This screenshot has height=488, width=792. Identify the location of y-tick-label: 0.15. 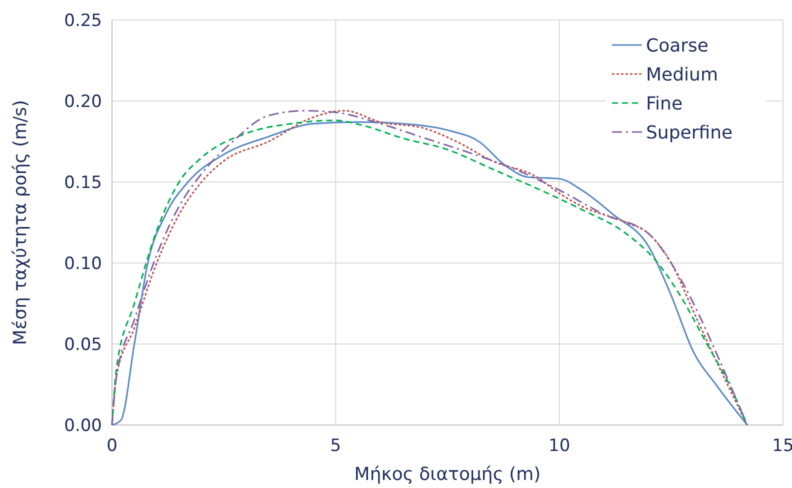
(83, 182).